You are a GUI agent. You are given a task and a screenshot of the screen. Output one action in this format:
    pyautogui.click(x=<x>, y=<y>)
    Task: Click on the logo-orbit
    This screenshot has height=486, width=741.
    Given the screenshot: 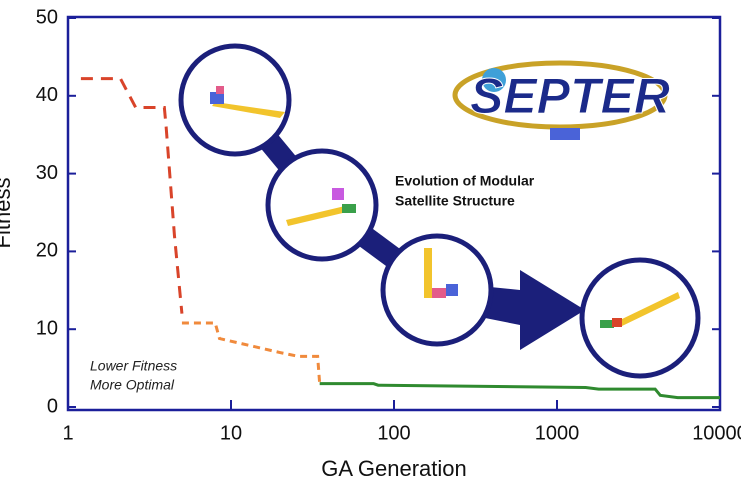 What is the action you would take?
    pyautogui.click(x=560, y=95)
    